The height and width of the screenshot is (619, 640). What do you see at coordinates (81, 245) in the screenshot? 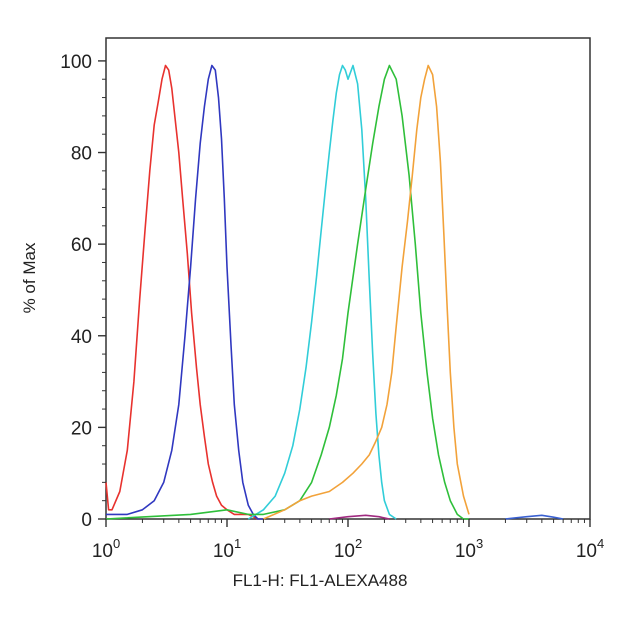
I see `y-tick-label: 60` at bounding box center [81, 245].